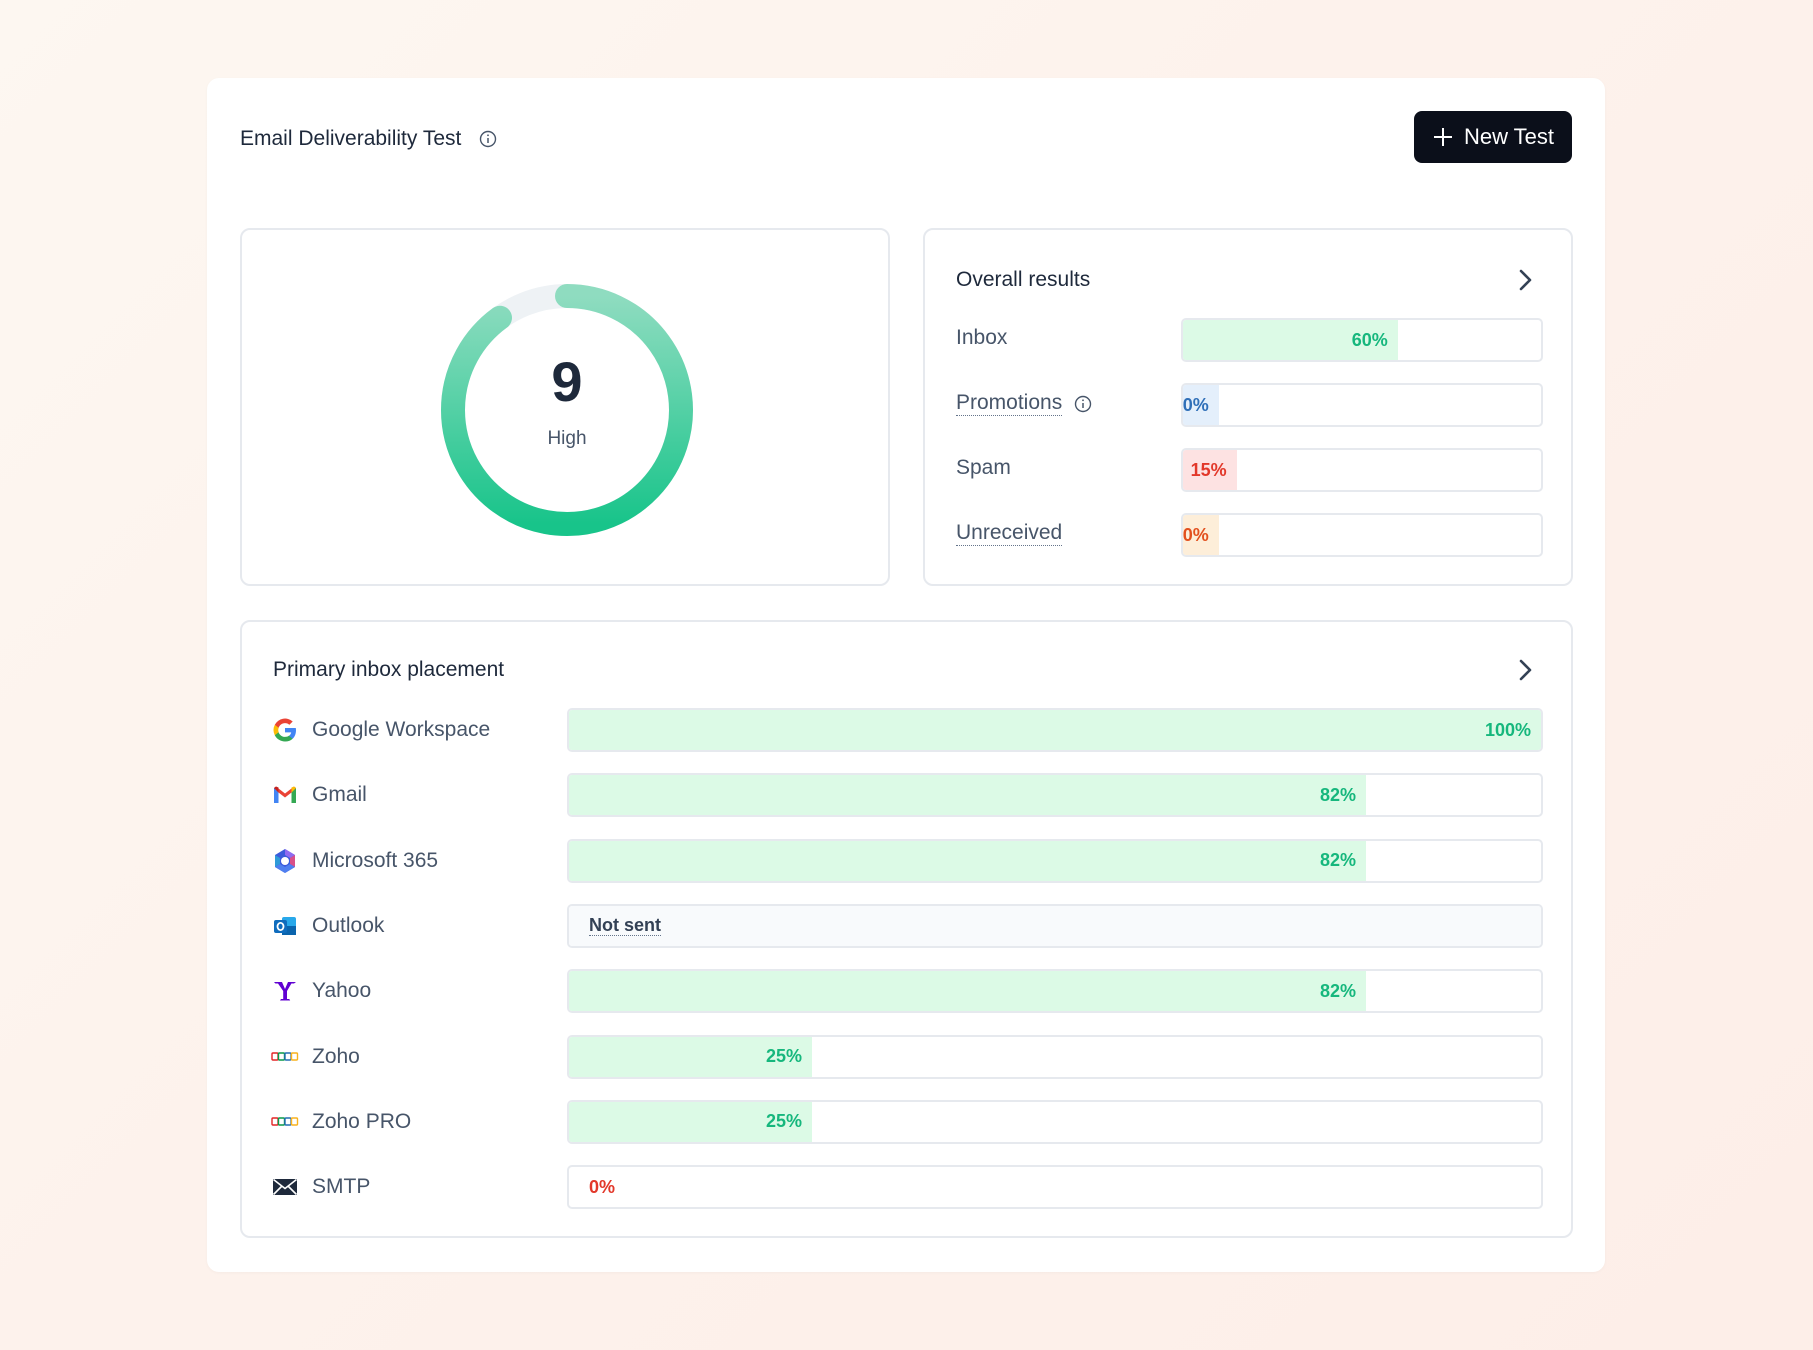 This screenshot has height=1350, width=1813. I want to click on provider-name: Google Workspace, so click(401, 729).